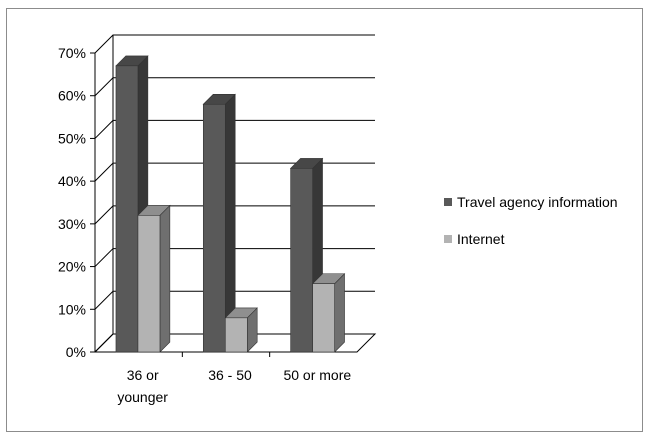 The image size is (649, 433). I want to click on x-tick-label-line: younger, so click(142, 397).